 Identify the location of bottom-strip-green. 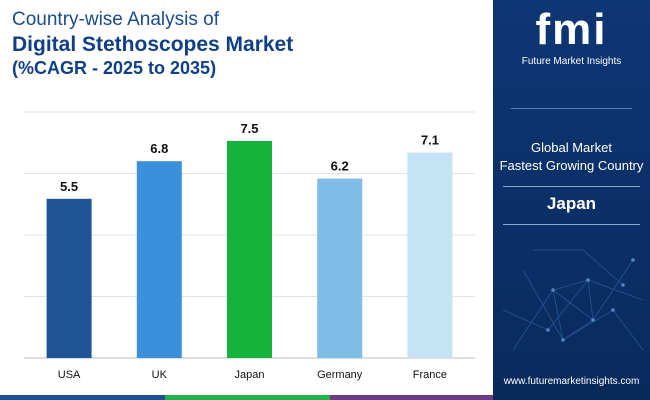
(247, 397).